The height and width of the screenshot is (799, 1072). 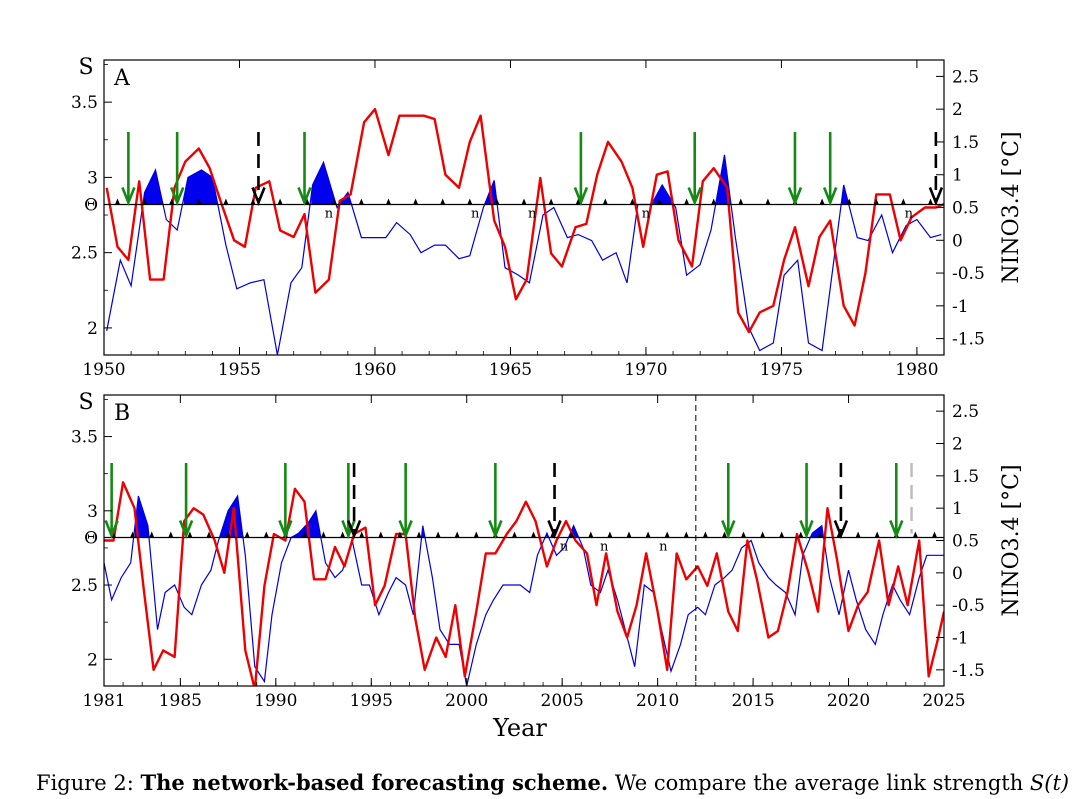 I want to click on right-tick-label: -0.5, so click(x=968, y=606).